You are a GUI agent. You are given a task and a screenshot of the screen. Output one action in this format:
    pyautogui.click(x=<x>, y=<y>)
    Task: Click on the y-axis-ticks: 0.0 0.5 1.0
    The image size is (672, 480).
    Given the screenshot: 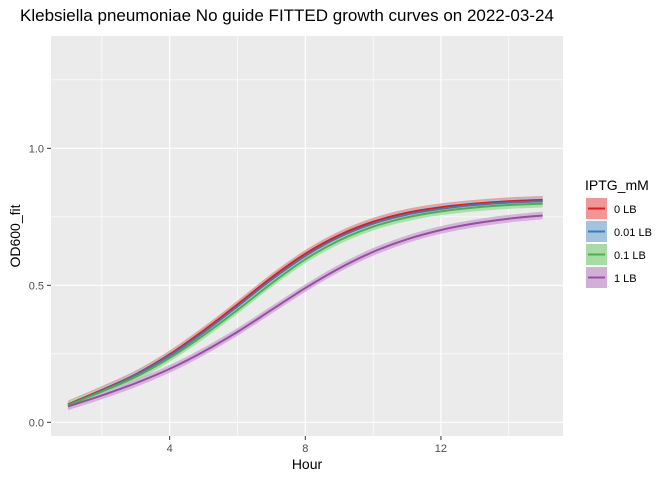 What is the action you would take?
    pyautogui.click(x=40, y=286)
    